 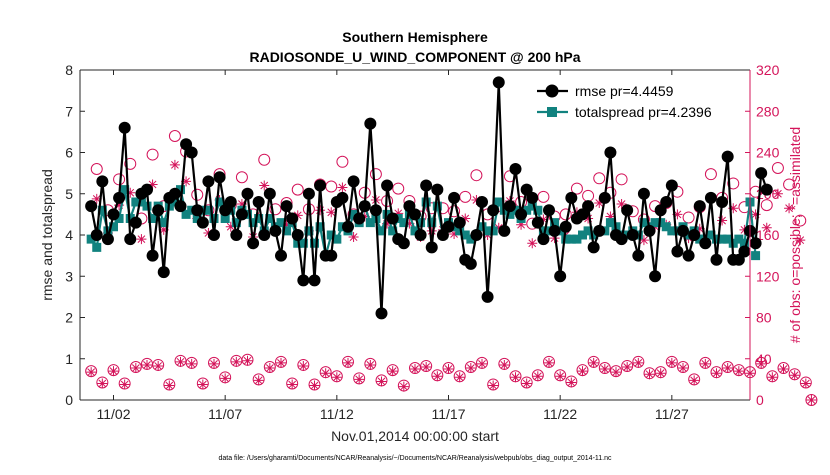 What do you see at coordinates (768, 235) in the screenshot?
I see `y-right-tick-label: 160` at bounding box center [768, 235].